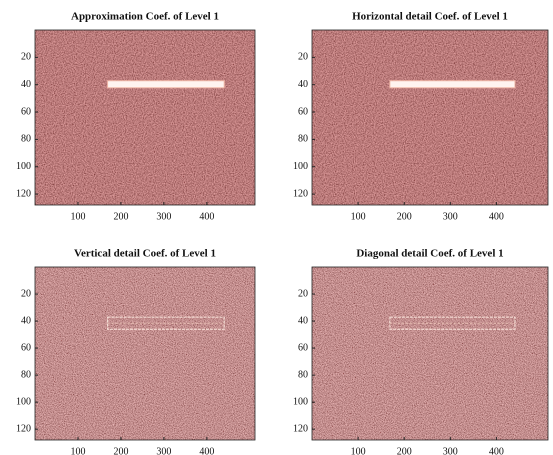 The image size is (553, 455). I want to click on panel-title: Horizontal detail Coef. of Level 1, so click(430, 17).